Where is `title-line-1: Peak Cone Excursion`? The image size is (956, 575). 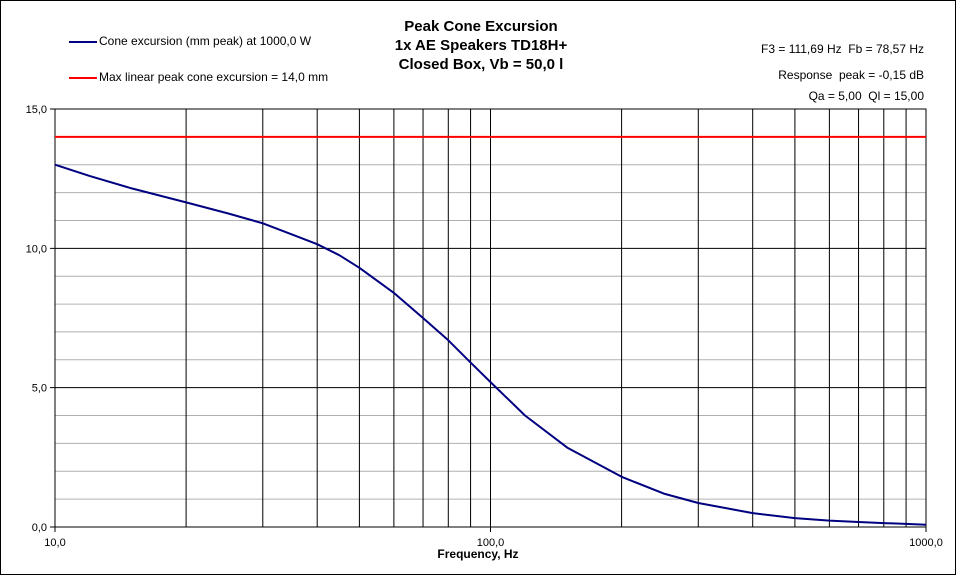
title-line-1: Peak Cone Excursion is located at coordinates (481, 26).